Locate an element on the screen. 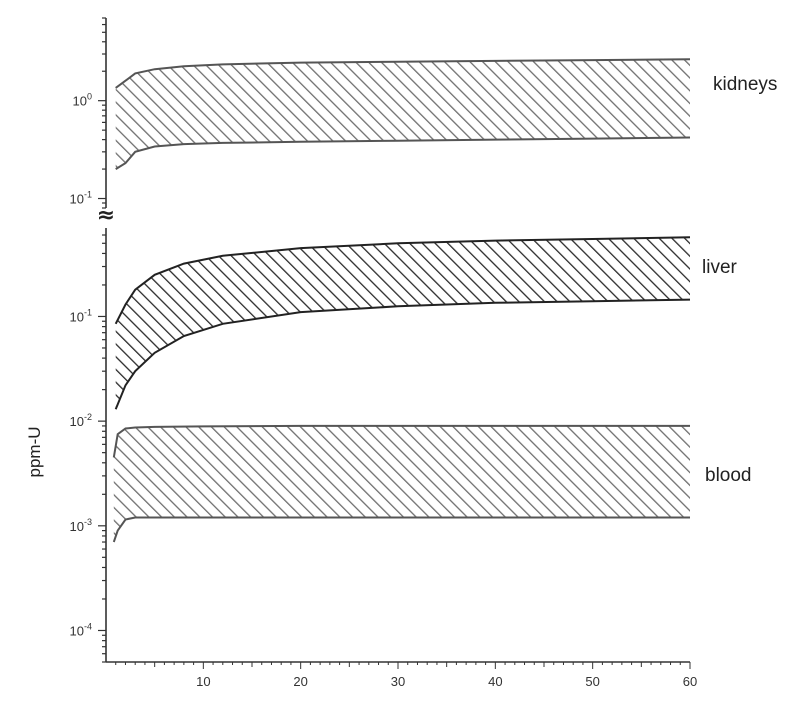 The width and height of the screenshot is (800, 713). blood-upper-line is located at coordinates (401, 441).